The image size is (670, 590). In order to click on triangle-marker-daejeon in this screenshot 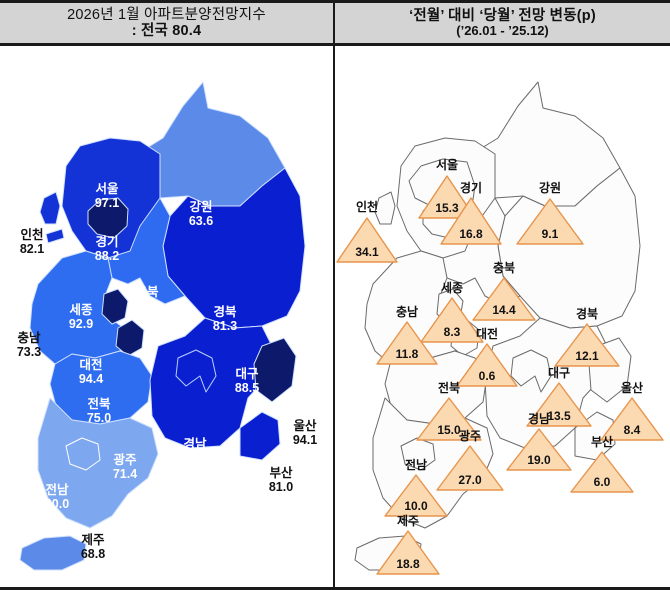, I will do `click(487, 365)`.